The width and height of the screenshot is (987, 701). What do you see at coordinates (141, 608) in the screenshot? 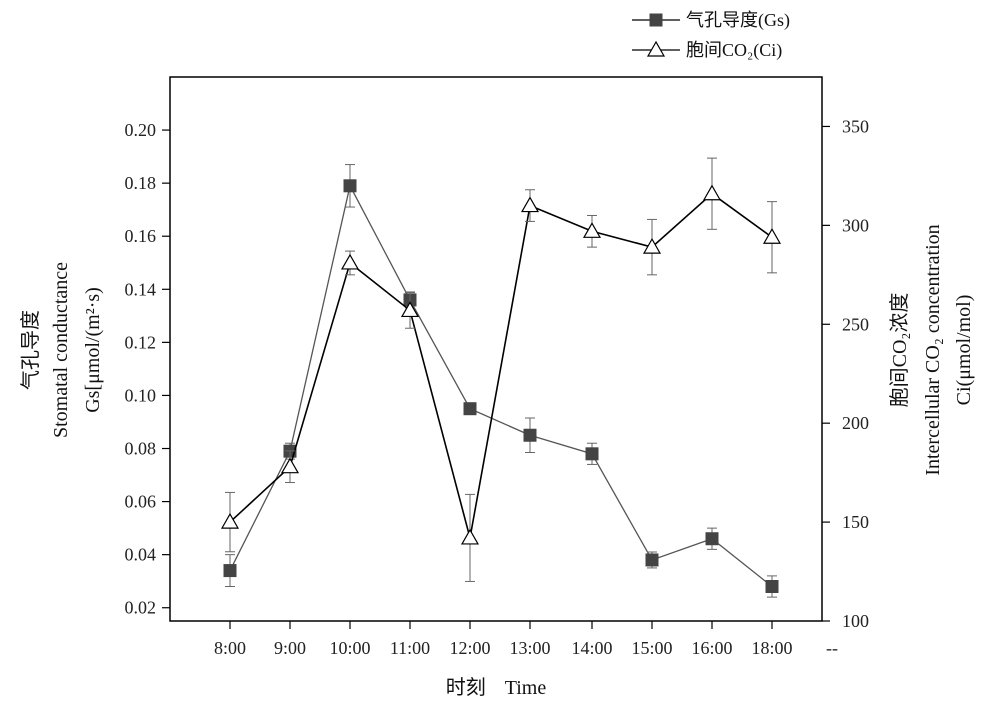
I see `left-tick-label: 0.02` at bounding box center [141, 608].